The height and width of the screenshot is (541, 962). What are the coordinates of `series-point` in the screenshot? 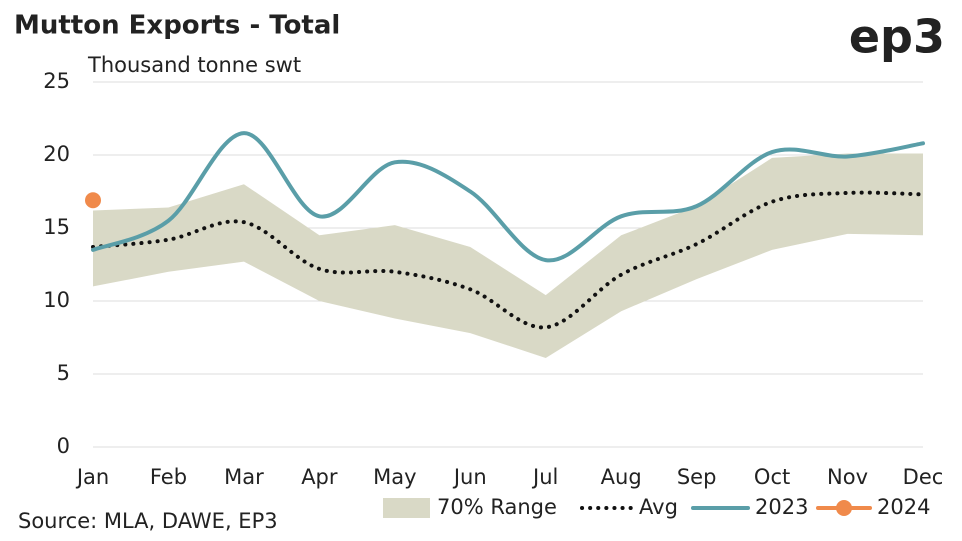 It's located at (93, 200).